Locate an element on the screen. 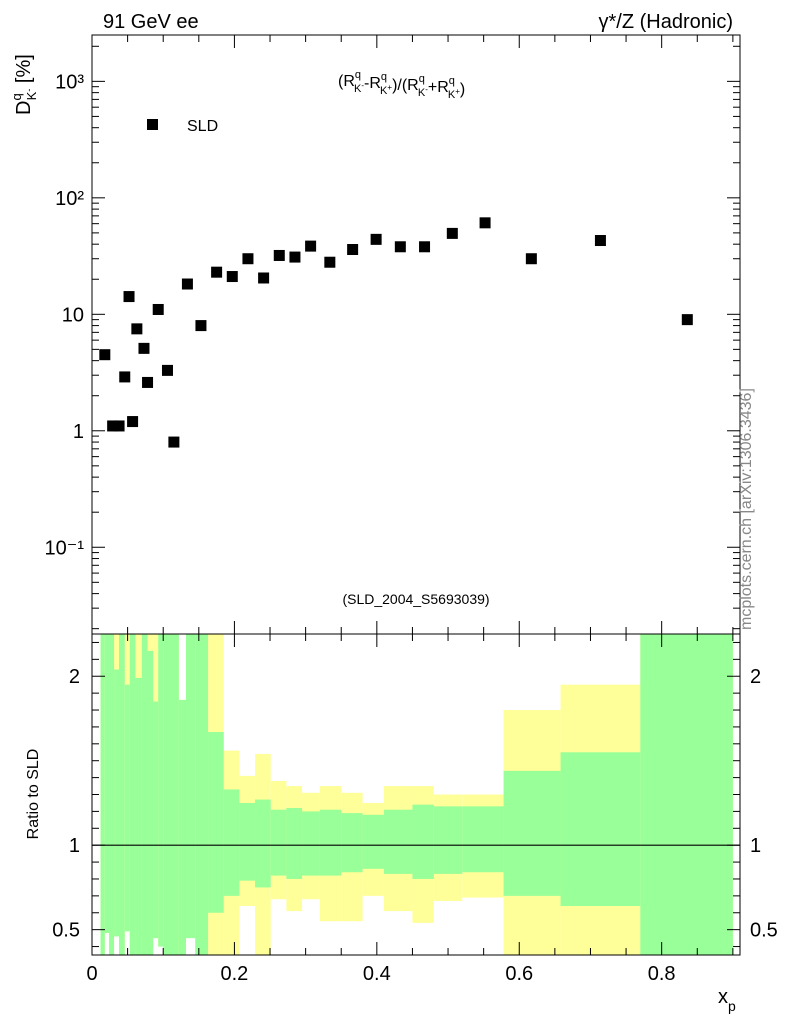 This screenshot has width=786, height=1024. watermark-label: mcplots.cern.ch [arXiv:1306.3436] is located at coordinates (746, 509).